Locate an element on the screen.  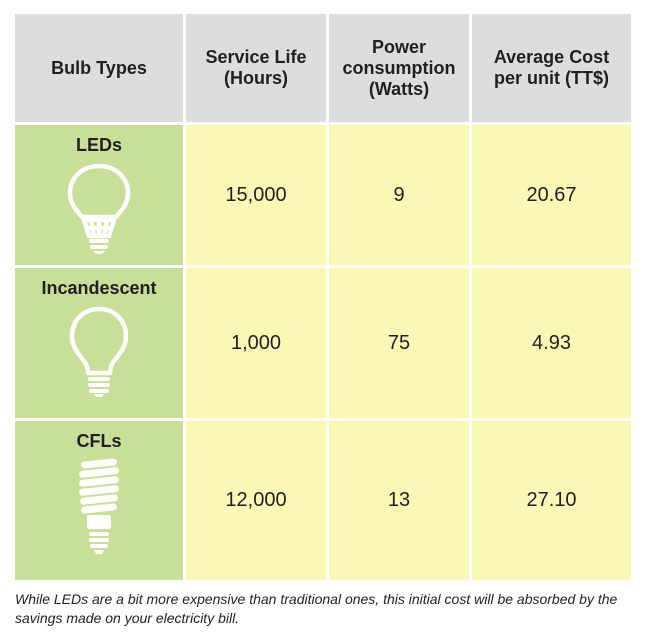
service-life-leds: 15,000 is located at coordinates (256, 195).